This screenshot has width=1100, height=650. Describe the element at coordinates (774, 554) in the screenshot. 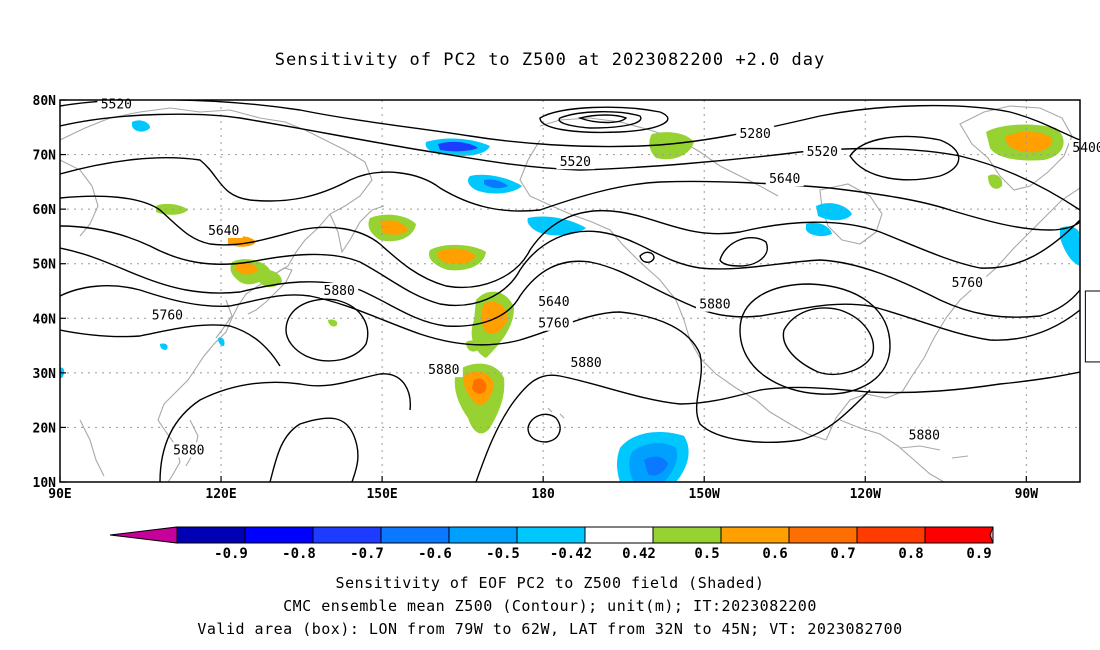

I see `colorbar-label: 0.6` at that location.